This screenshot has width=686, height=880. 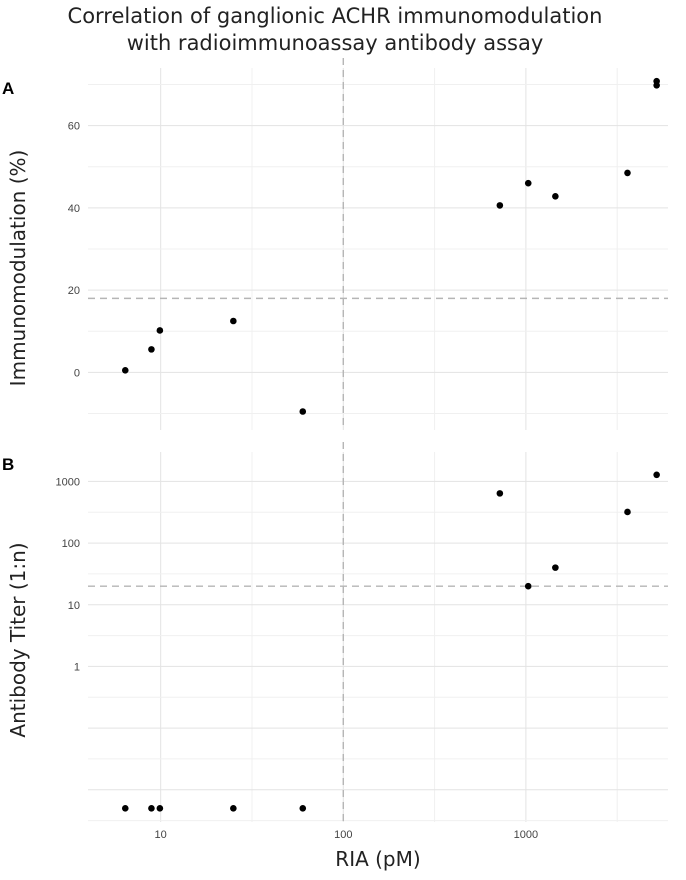 What do you see at coordinates (8, 464) in the screenshot?
I see `panel-b-letter: B` at bounding box center [8, 464].